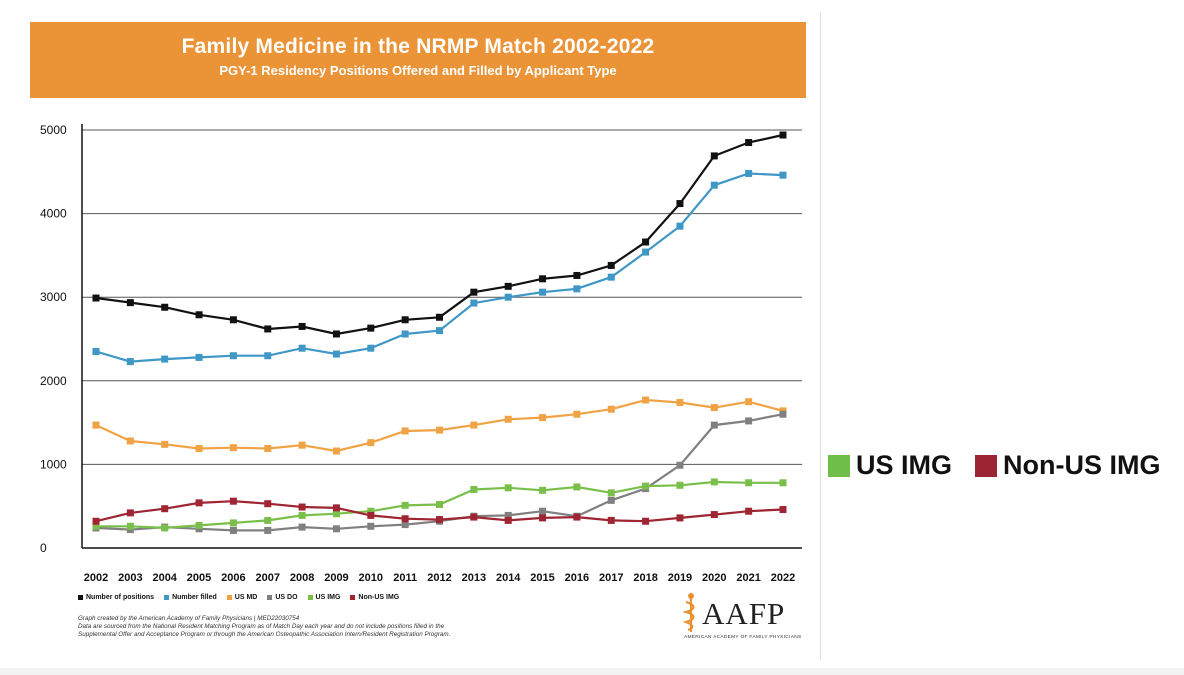 This screenshot has height=675, width=1184. What do you see at coordinates (194, 597) in the screenshot?
I see `legend-label: Number filled` at bounding box center [194, 597].